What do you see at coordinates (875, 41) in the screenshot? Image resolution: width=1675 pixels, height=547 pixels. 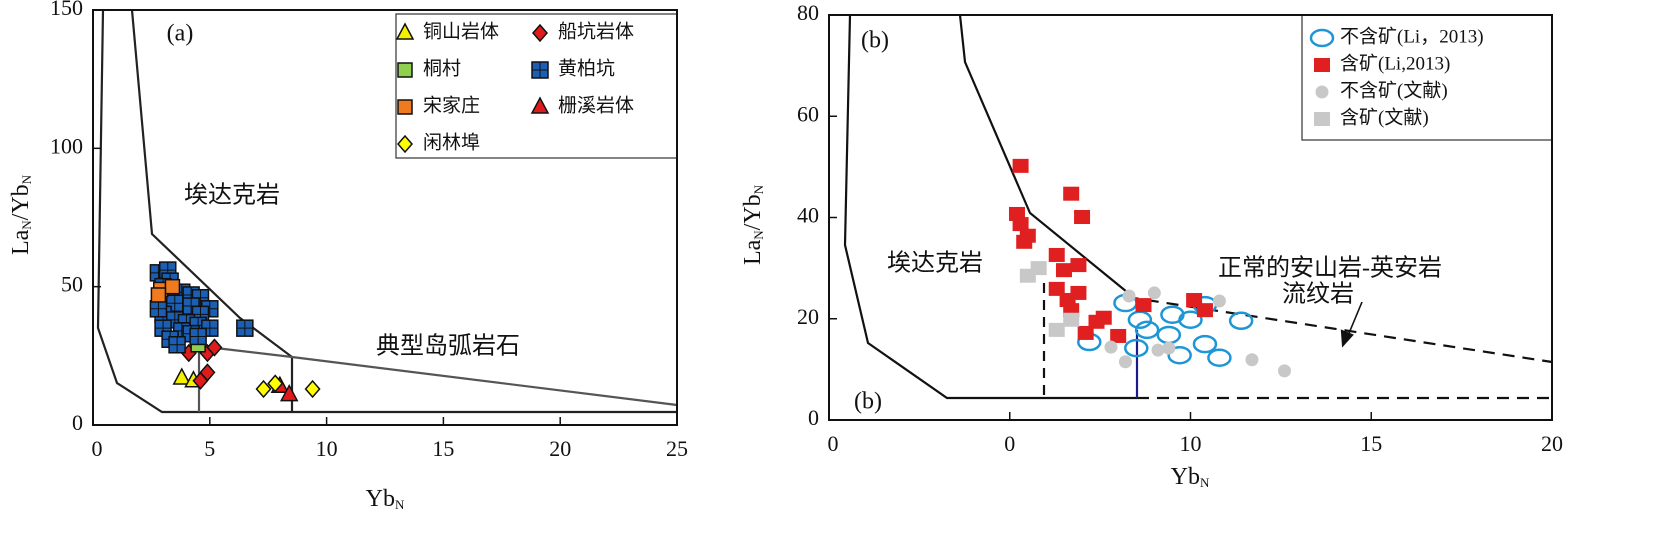 I see `annotation: (b)` at bounding box center [875, 41].